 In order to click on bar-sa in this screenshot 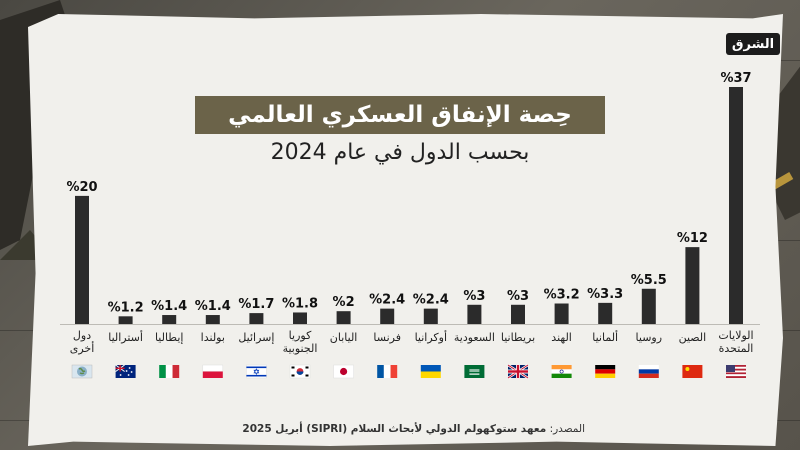, I will do `click(474, 314)`.